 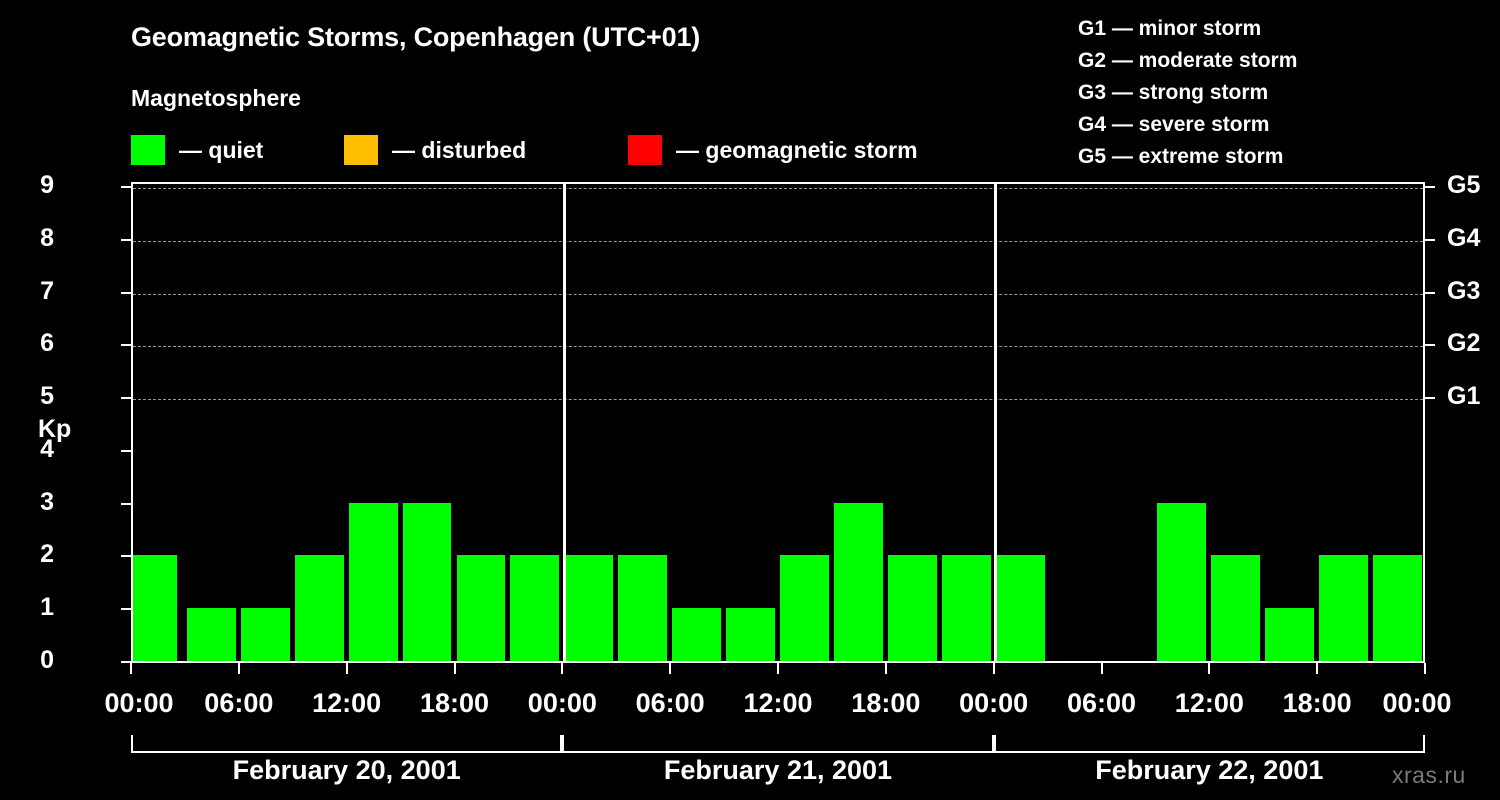 What do you see at coordinates (47, 237) in the screenshot?
I see `y-tick-label-8: 8` at bounding box center [47, 237].